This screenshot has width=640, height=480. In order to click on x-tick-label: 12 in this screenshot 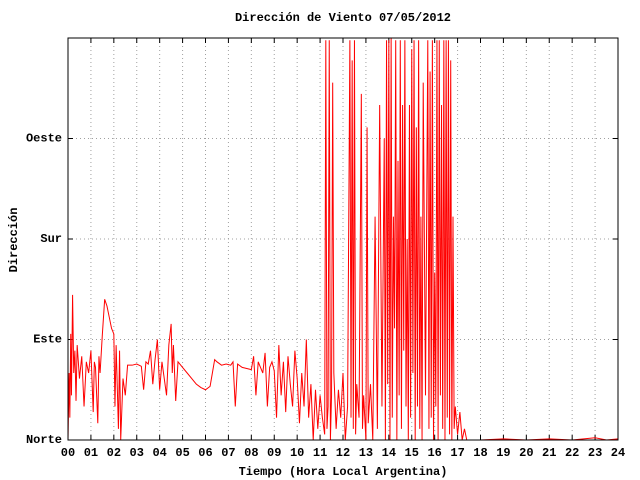, I will do `click(343, 453)`.